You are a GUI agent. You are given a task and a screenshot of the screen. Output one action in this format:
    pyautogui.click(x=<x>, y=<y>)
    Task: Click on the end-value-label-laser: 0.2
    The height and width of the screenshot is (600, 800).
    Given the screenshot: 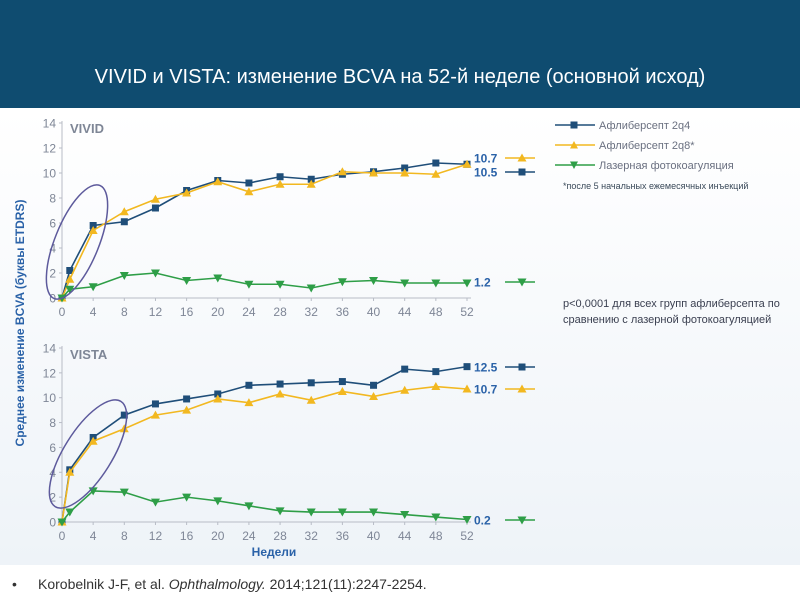 What is the action you would take?
    pyautogui.click(x=482, y=521)
    